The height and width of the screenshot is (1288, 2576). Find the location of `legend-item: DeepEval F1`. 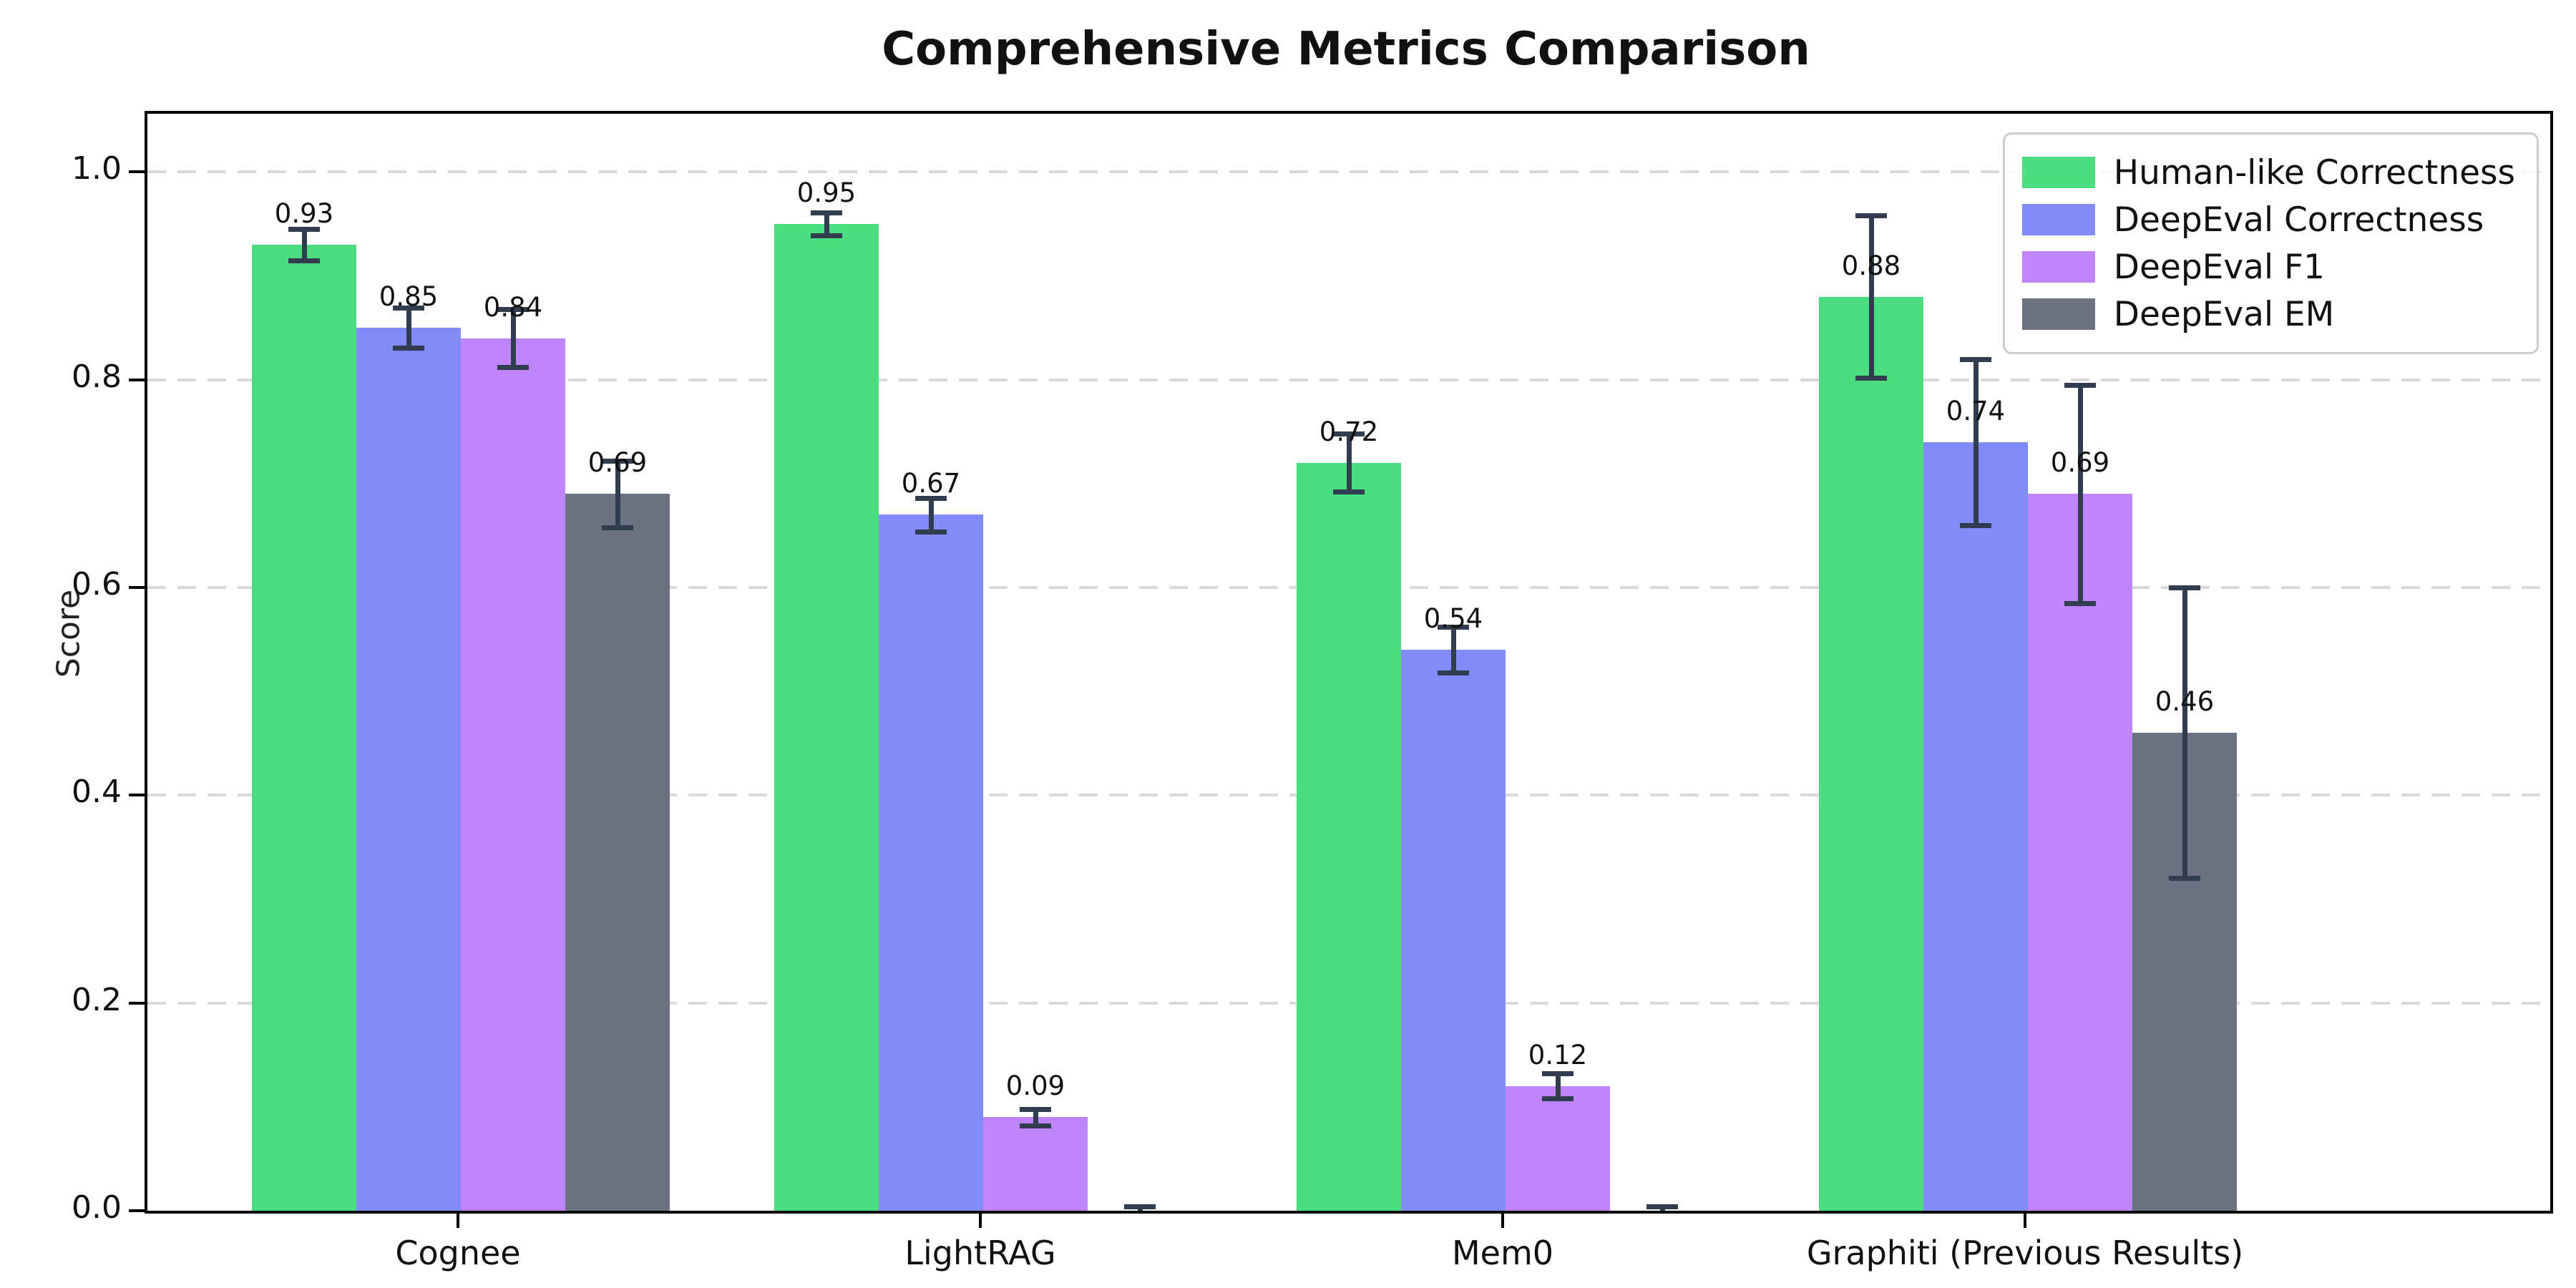

legend-item: DeepEval F1 is located at coordinates (2268, 267).